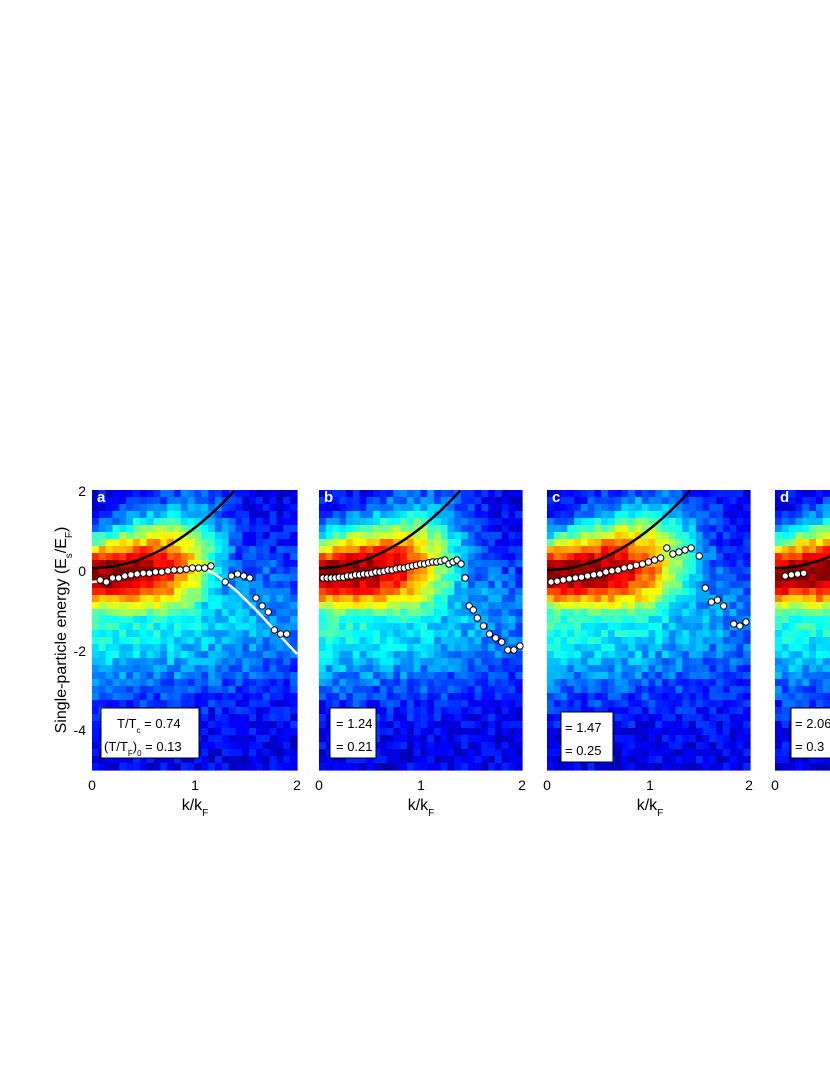 The width and height of the screenshot is (830, 1075). I want to click on heatmap-panel-c, so click(649, 630).